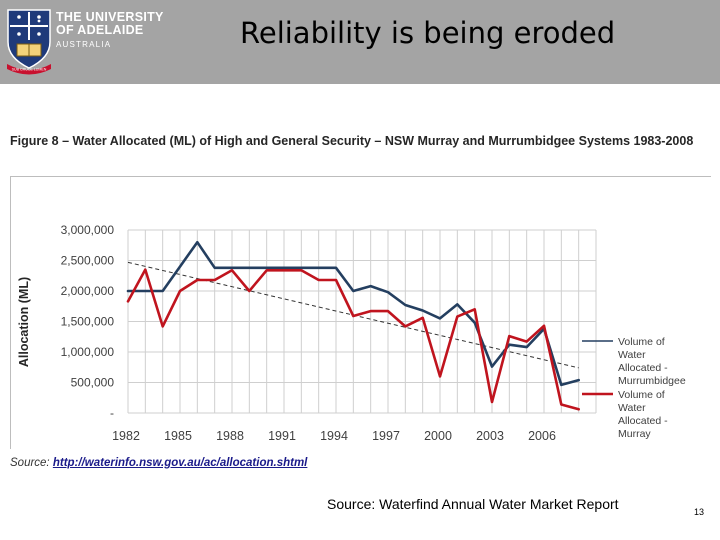 The width and height of the screenshot is (720, 540). I want to click on y-tick-label: 2,500,000, so click(88, 261).